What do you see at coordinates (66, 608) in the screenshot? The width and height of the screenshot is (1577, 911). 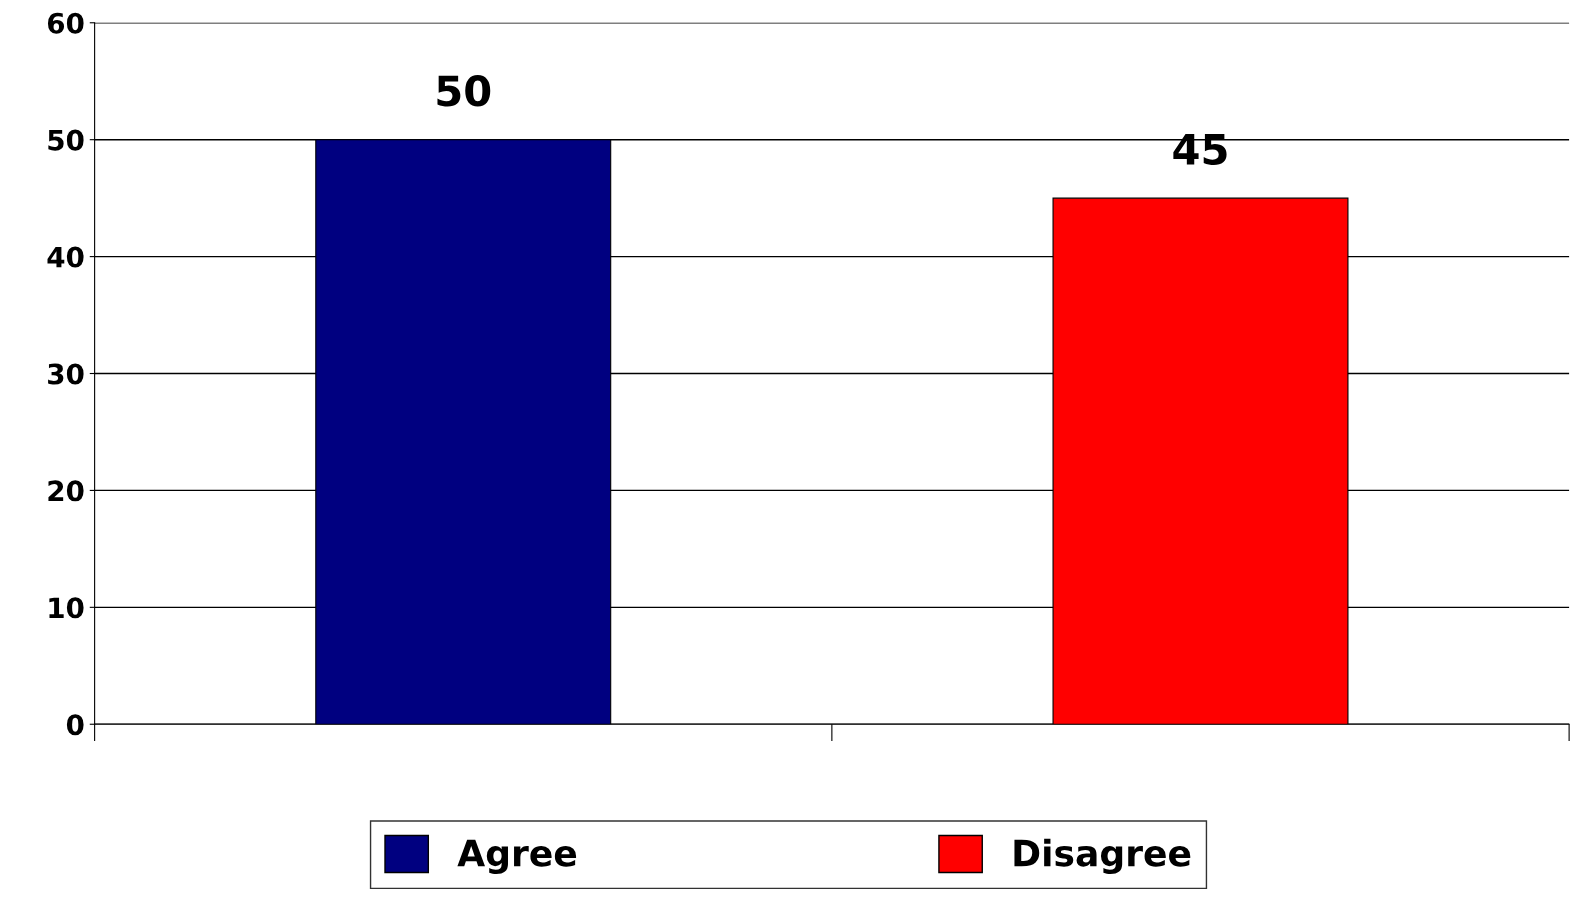 I see `y-tick-label: 10` at bounding box center [66, 608].